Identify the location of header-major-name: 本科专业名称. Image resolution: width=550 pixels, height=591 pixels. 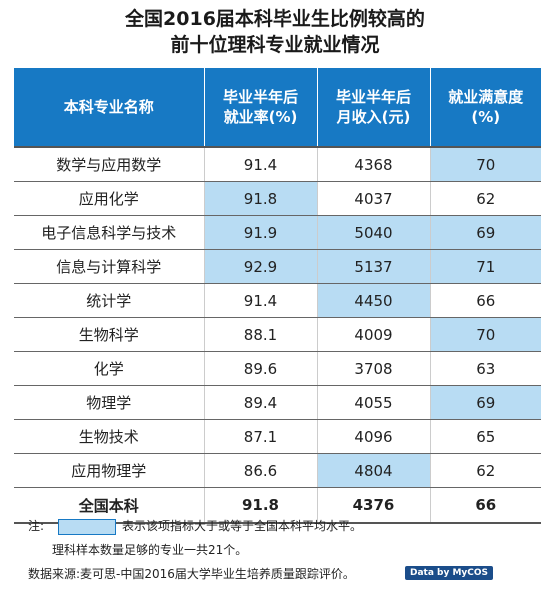
(109, 108).